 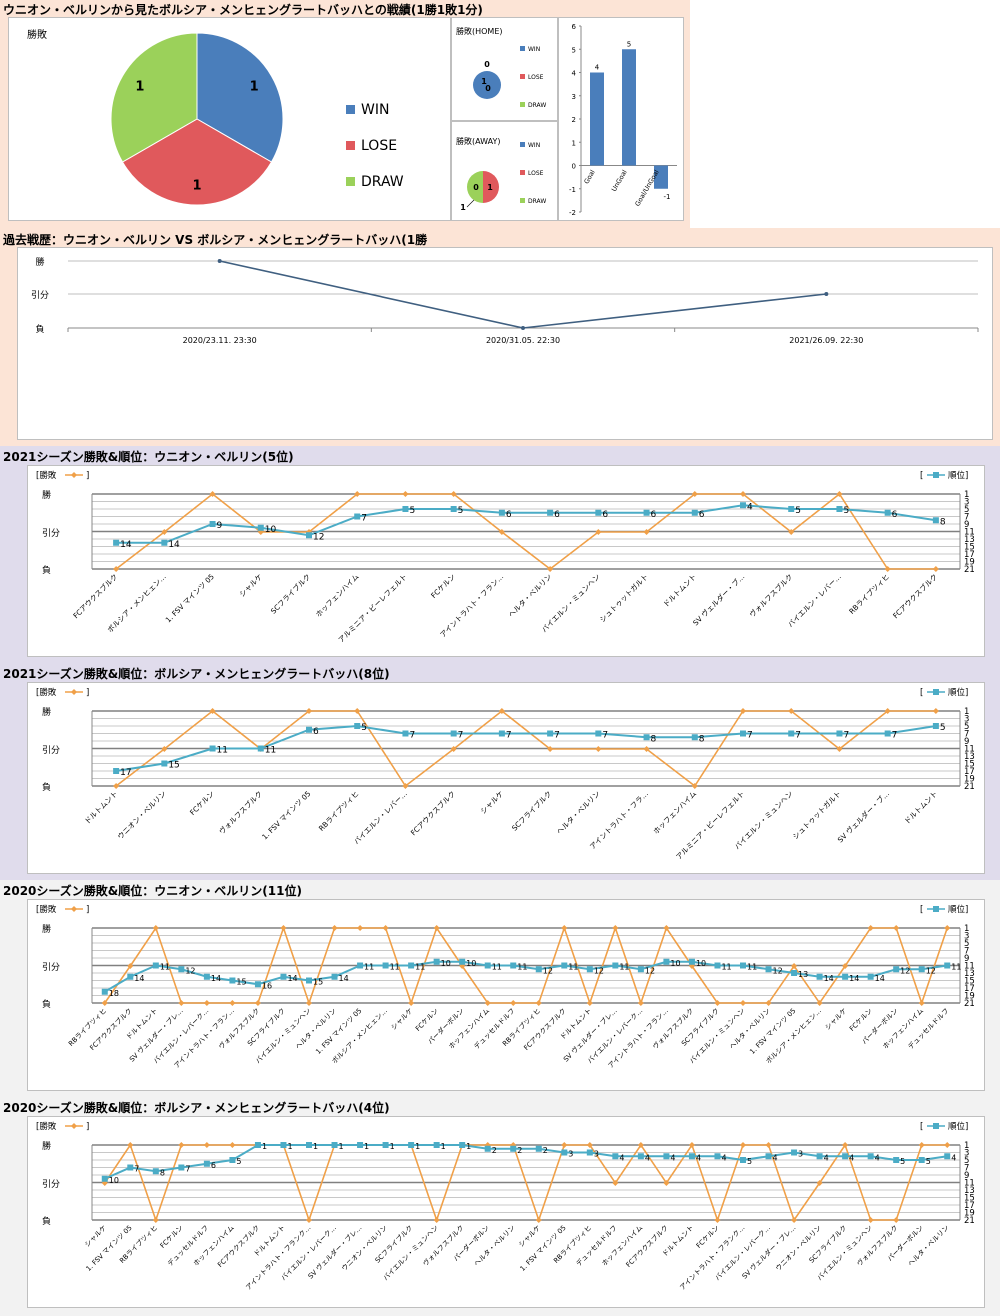 I want to click on season3-rank-tick-5: 11, so click(x=969, y=967).